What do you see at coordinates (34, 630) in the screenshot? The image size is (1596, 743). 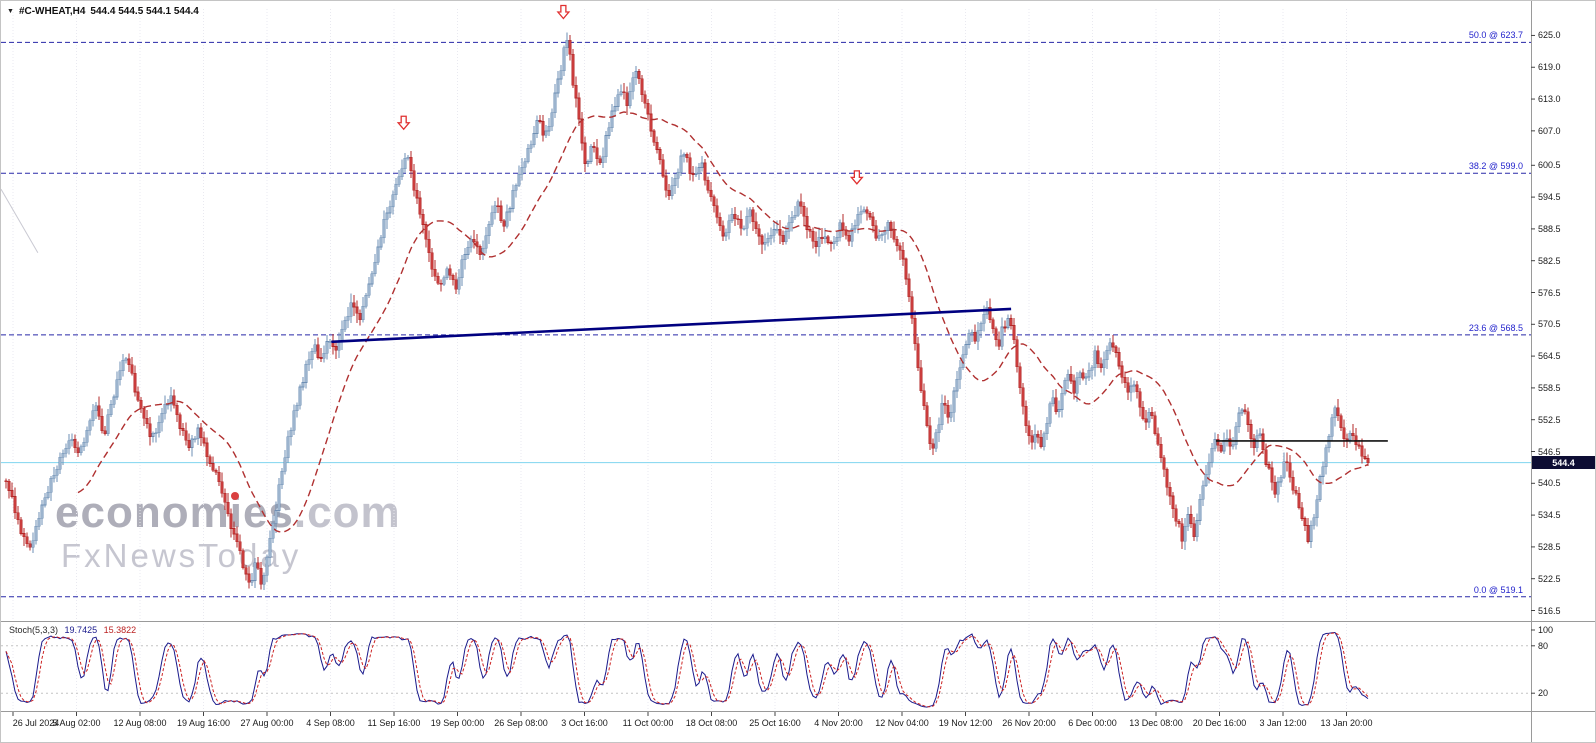 I see `stoch-name: Stoch(5,3,3)` at bounding box center [34, 630].